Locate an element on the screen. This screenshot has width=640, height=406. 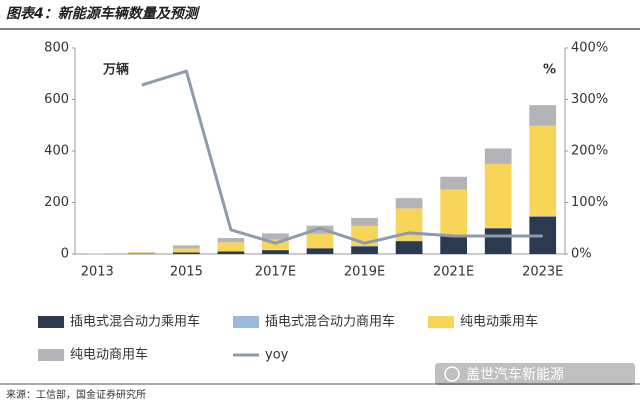
watermark: 盖世汽车新能源 is located at coordinates (515, 374).